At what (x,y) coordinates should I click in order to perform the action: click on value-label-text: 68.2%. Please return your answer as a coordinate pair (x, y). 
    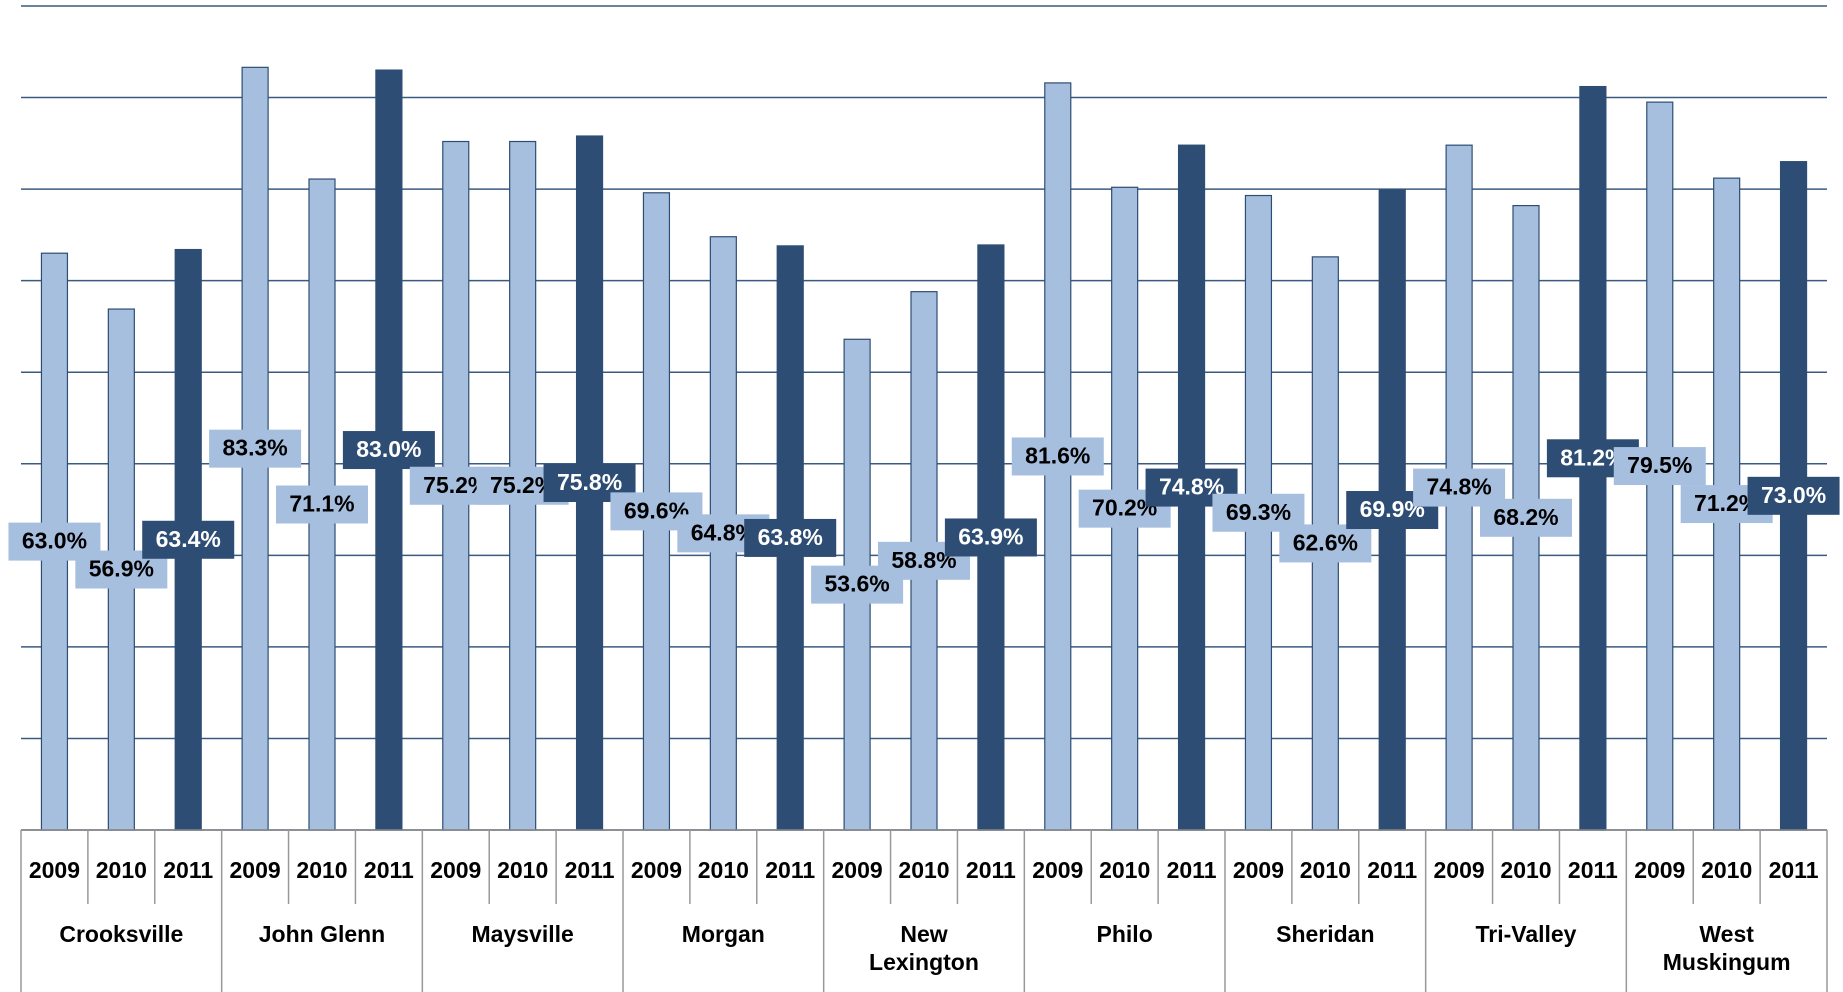
    Looking at the image, I should click on (1525, 517).